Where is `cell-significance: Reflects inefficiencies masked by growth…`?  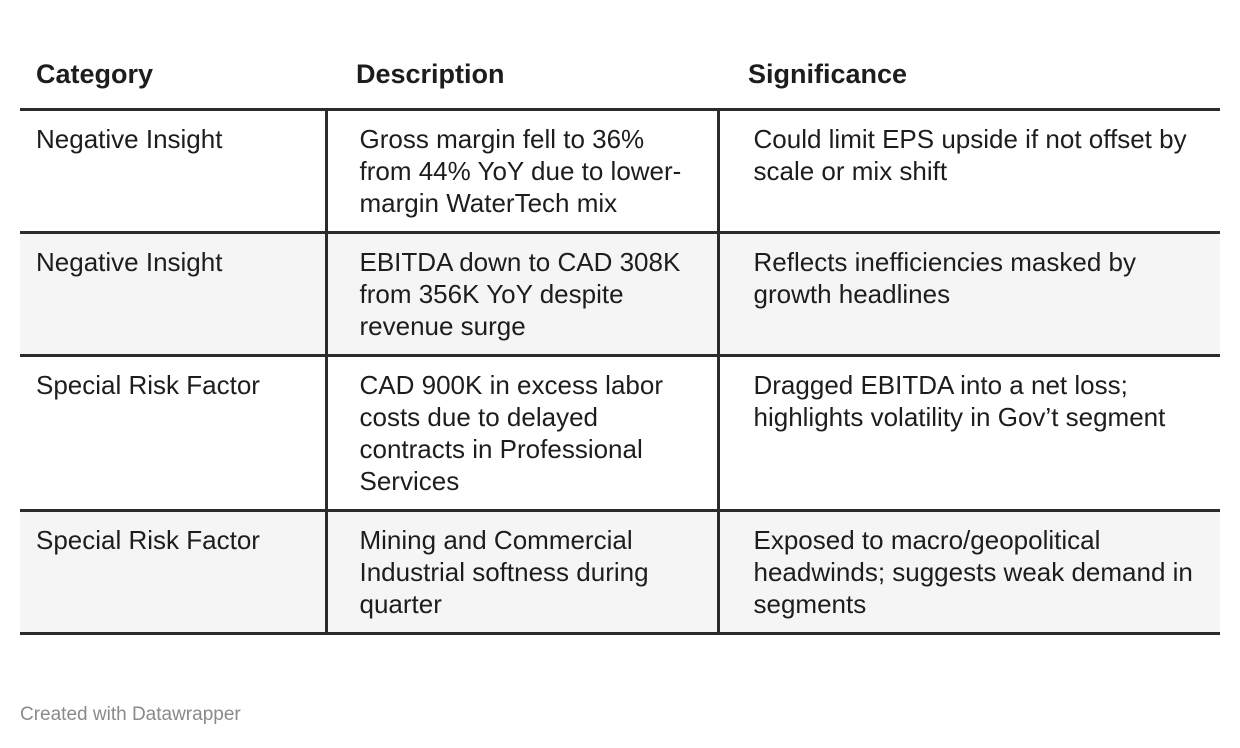 cell-significance: Reflects inefficiencies masked by growth… is located at coordinates (969, 294).